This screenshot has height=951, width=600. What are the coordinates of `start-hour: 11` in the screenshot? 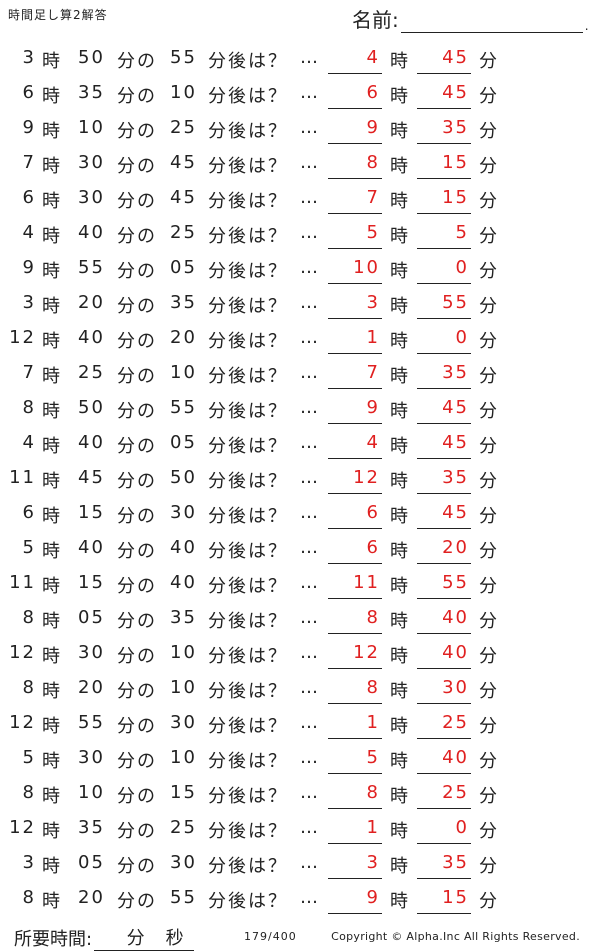 It's located at (22, 582).